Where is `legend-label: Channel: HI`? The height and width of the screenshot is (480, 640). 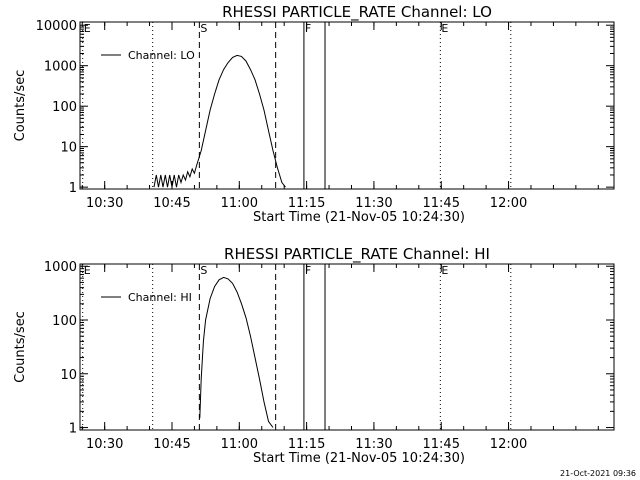 legend-label: Channel: HI is located at coordinates (160, 297).